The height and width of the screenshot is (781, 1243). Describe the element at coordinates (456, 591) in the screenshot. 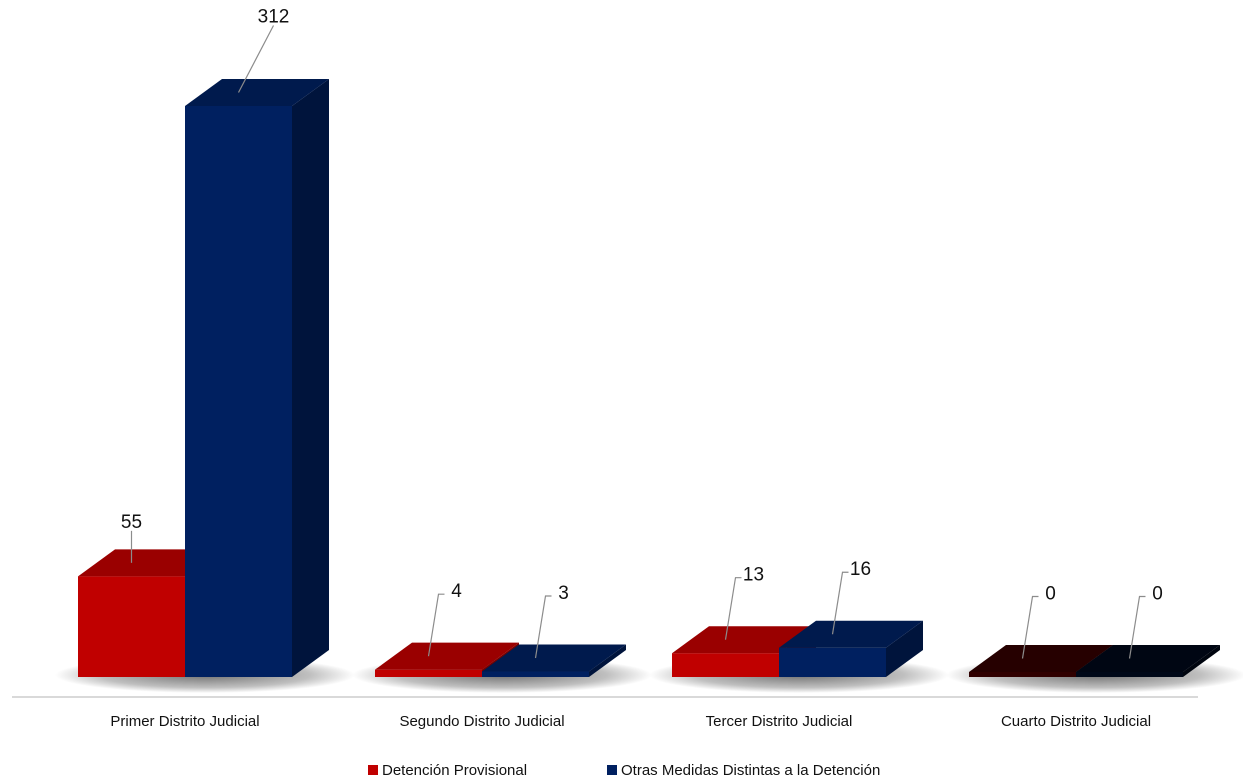

I see `data-label: 4` at that location.